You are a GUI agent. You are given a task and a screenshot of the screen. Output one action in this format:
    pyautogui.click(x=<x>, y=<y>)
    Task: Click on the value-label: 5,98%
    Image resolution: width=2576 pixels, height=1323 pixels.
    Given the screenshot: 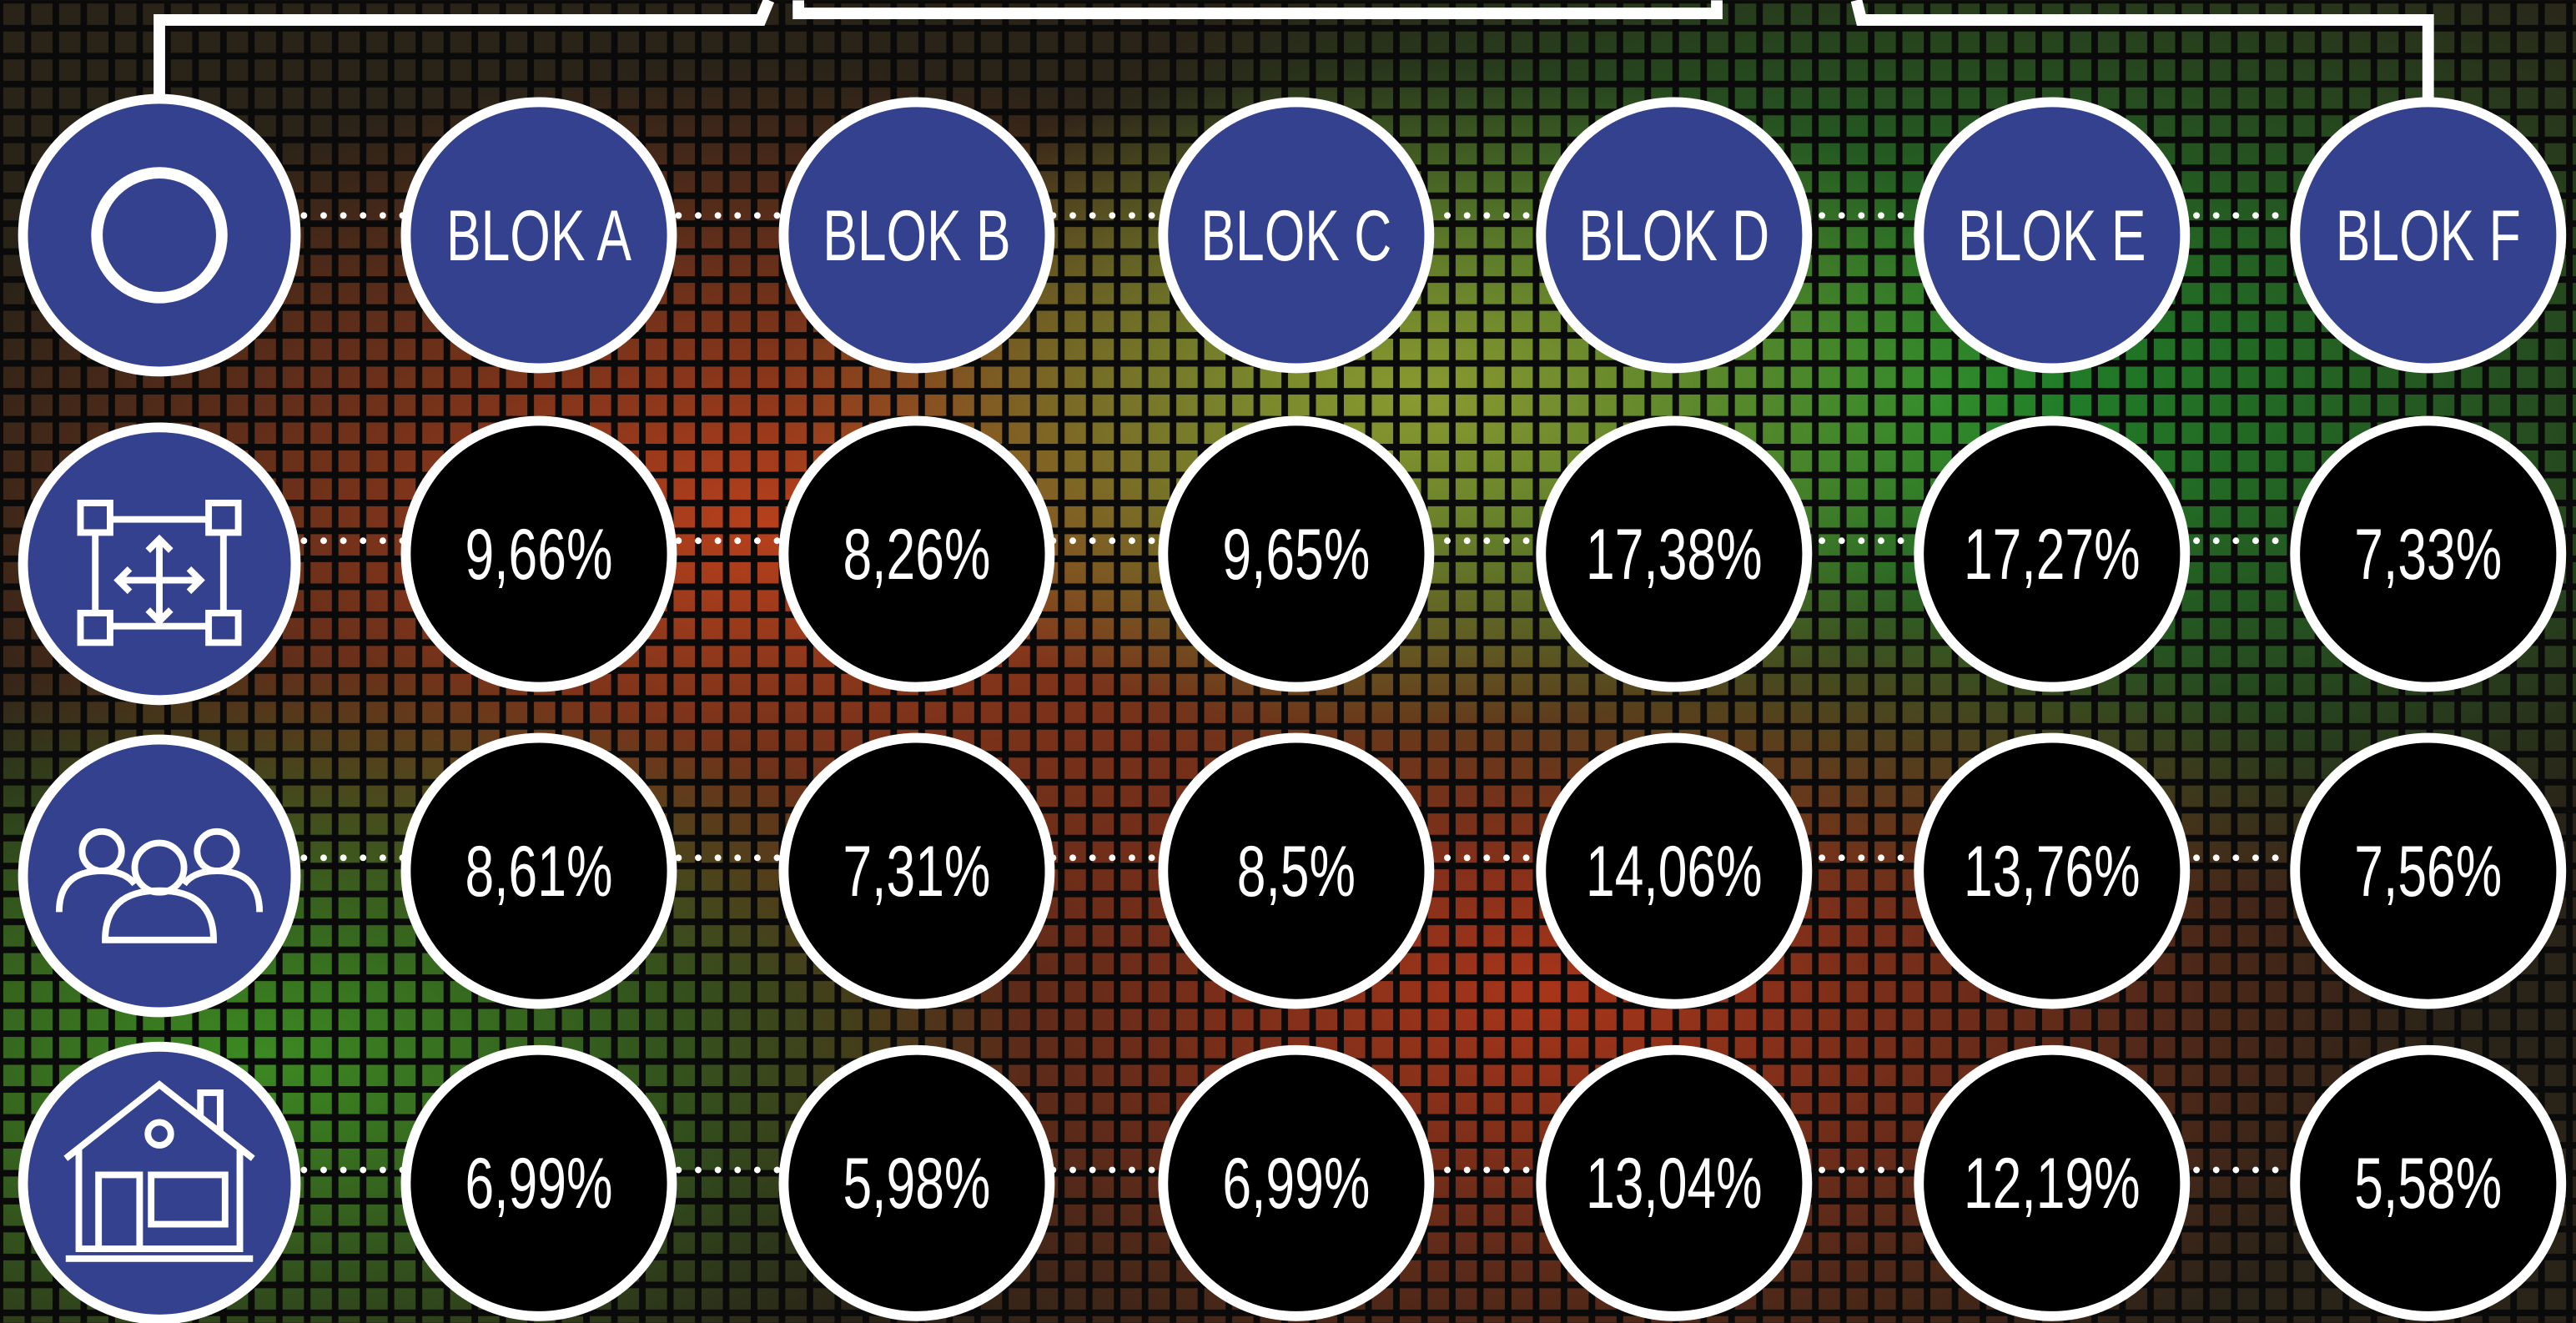 What is the action you would take?
    pyautogui.click(x=916, y=1183)
    